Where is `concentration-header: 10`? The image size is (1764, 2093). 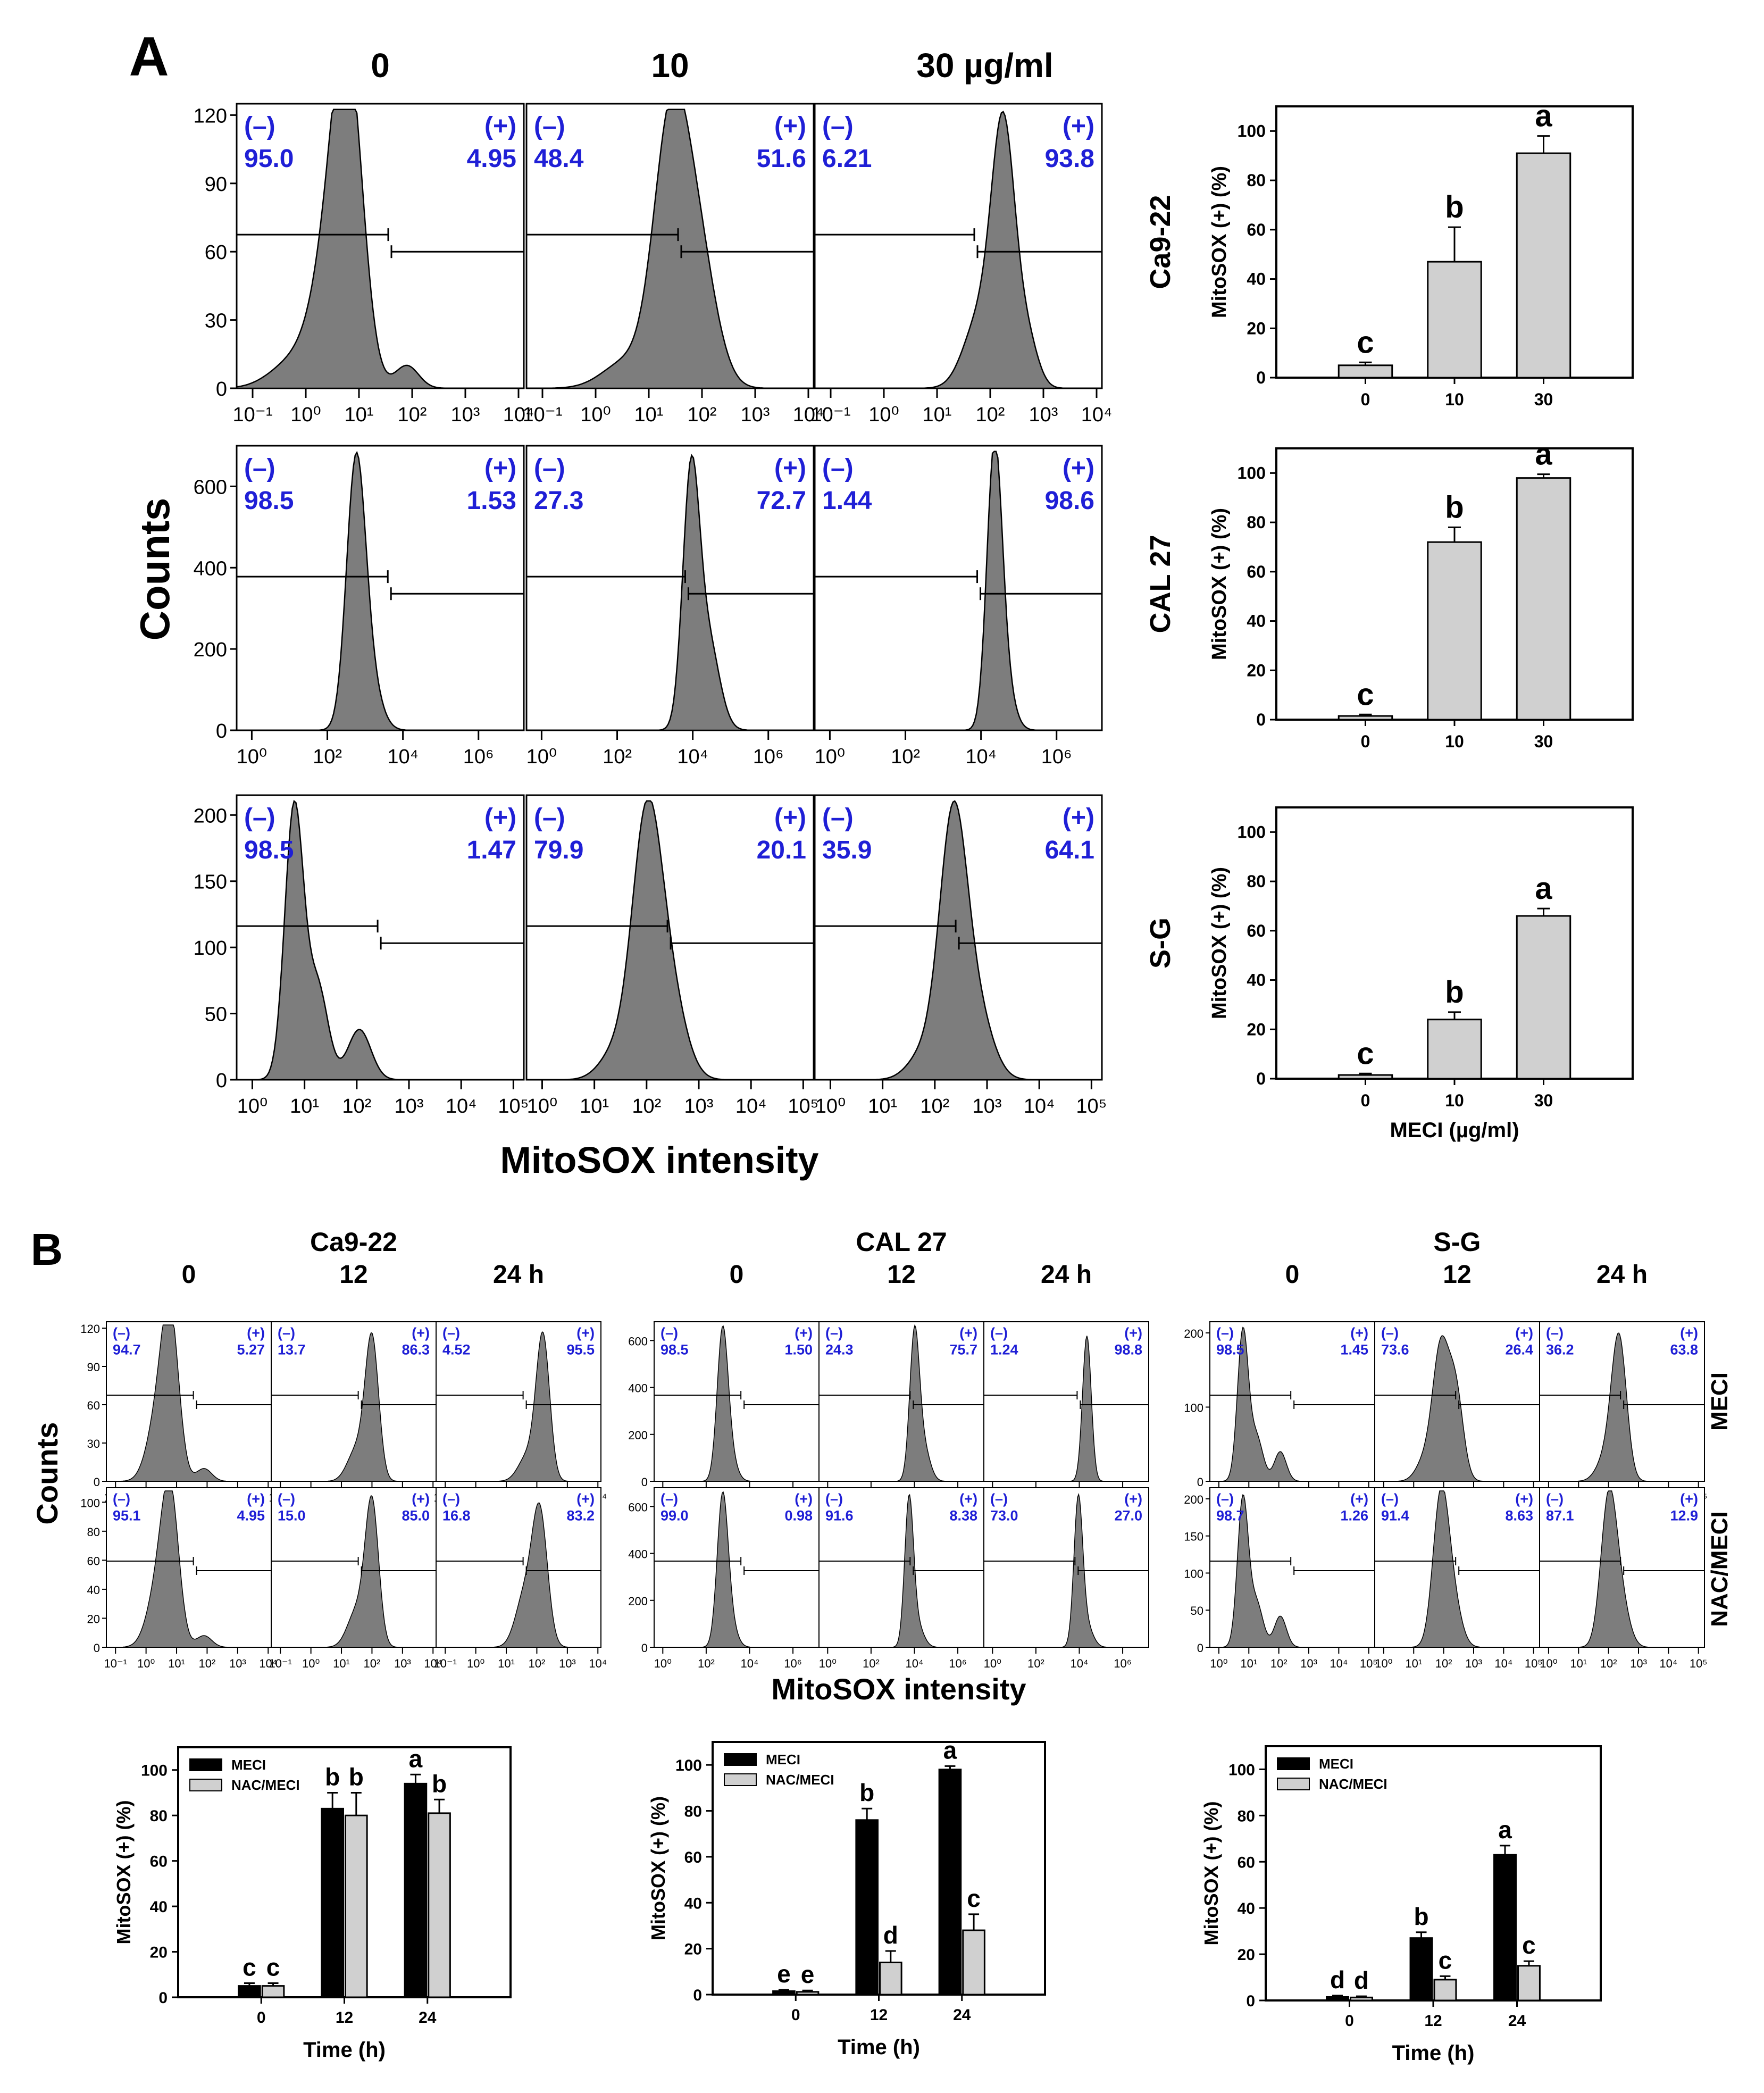
concentration-header: 10 is located at coordinates (670, 65).